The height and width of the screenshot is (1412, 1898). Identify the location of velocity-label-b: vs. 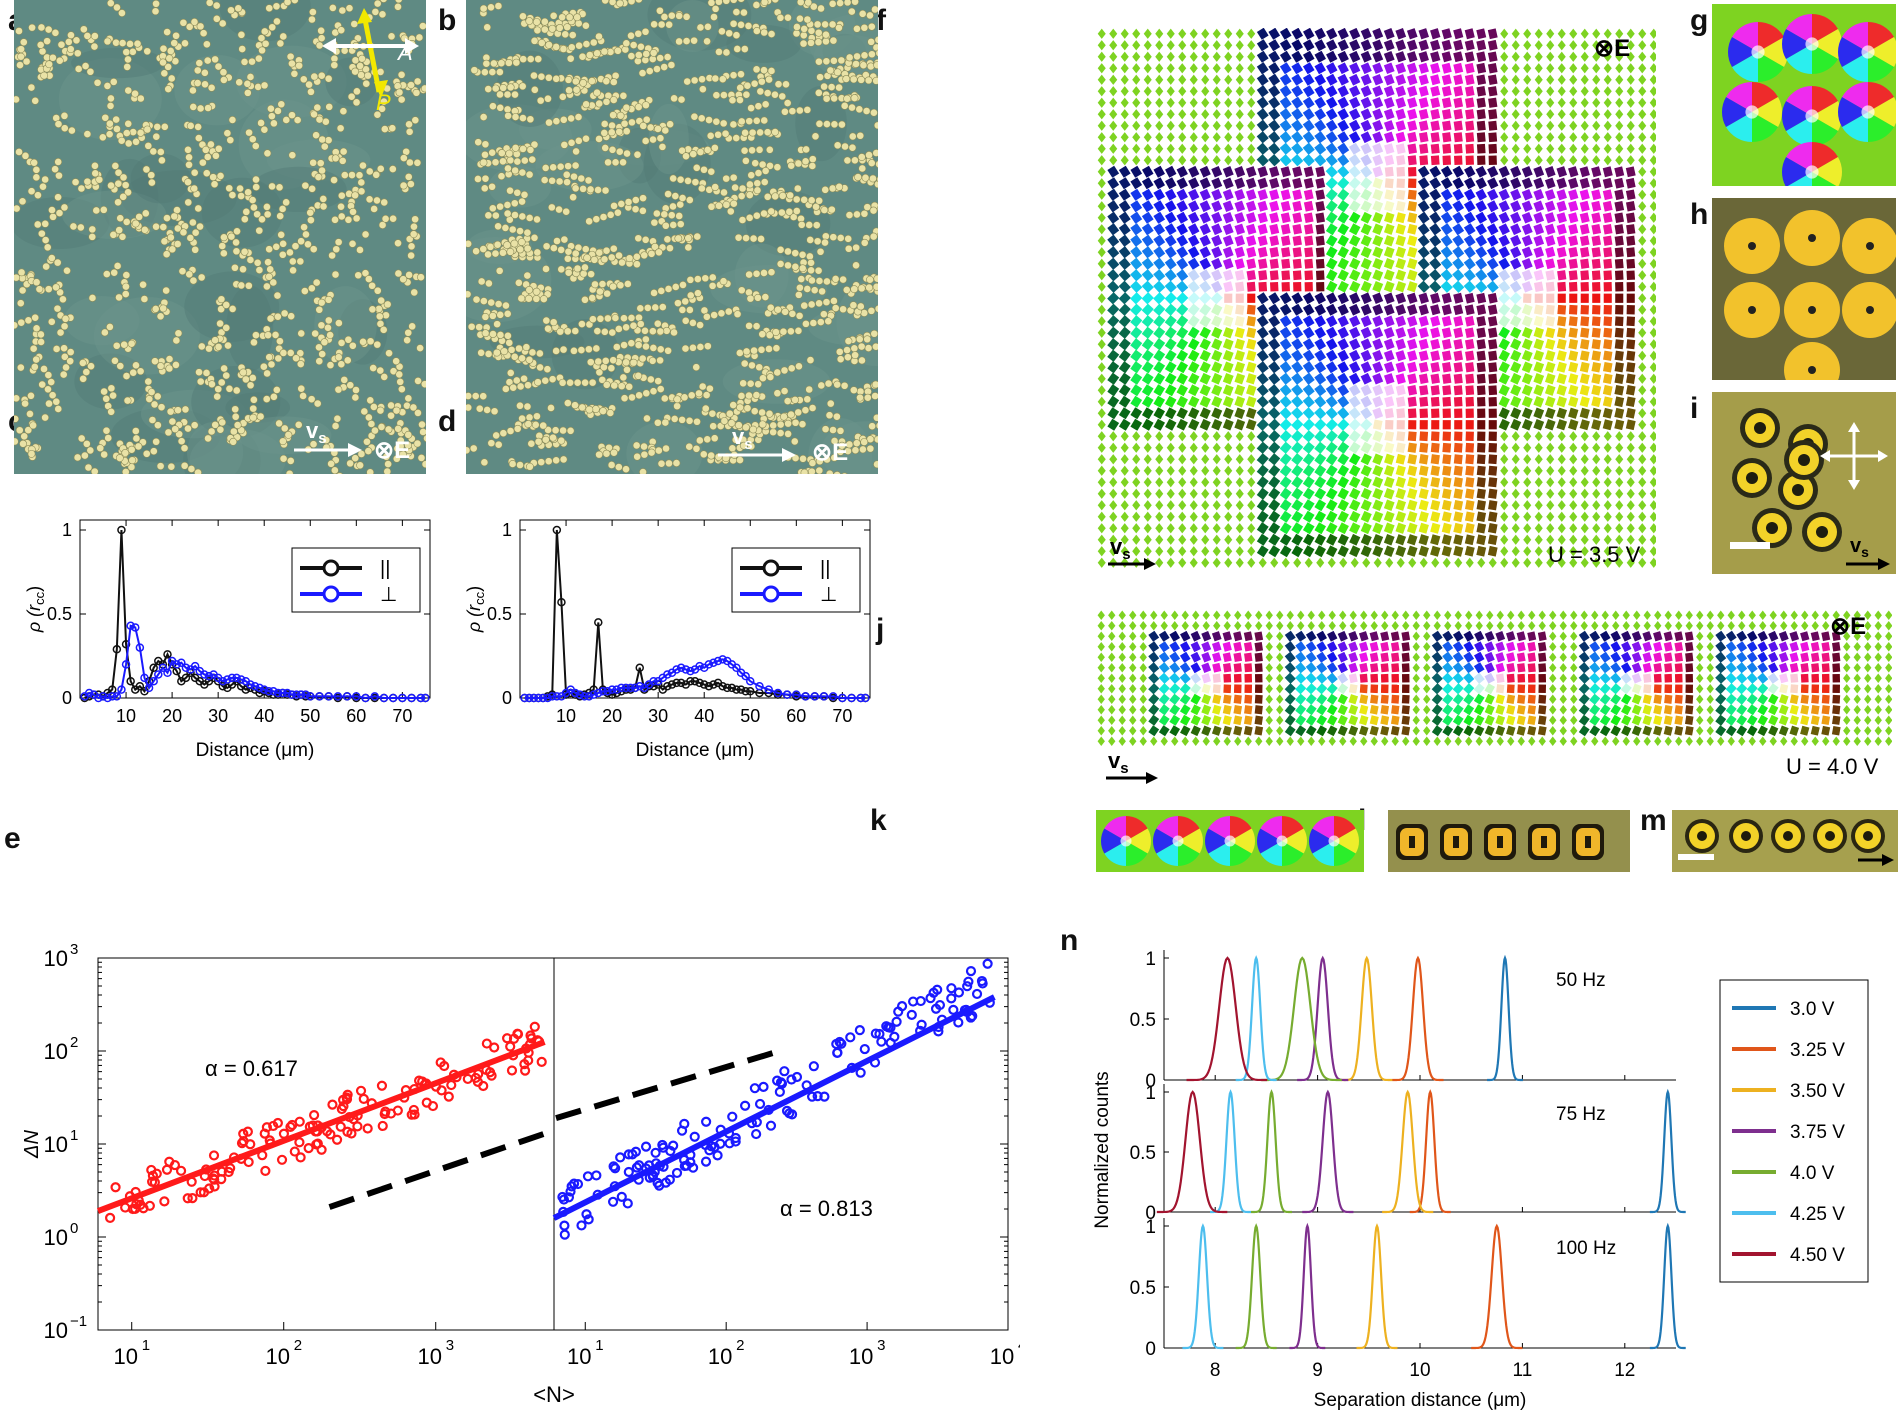
(742, 438).